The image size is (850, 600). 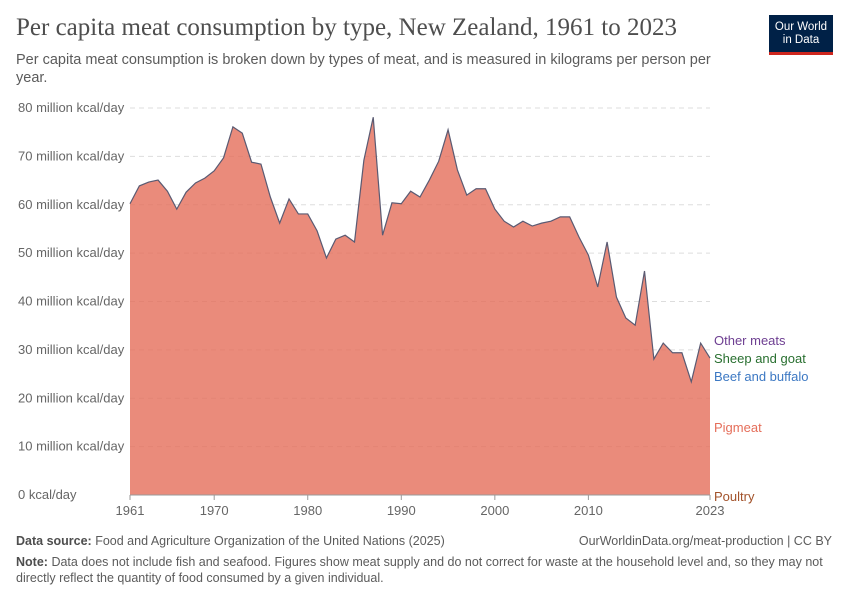 I want to click on x-tick-label: 1970, so click(x=214, y=510).